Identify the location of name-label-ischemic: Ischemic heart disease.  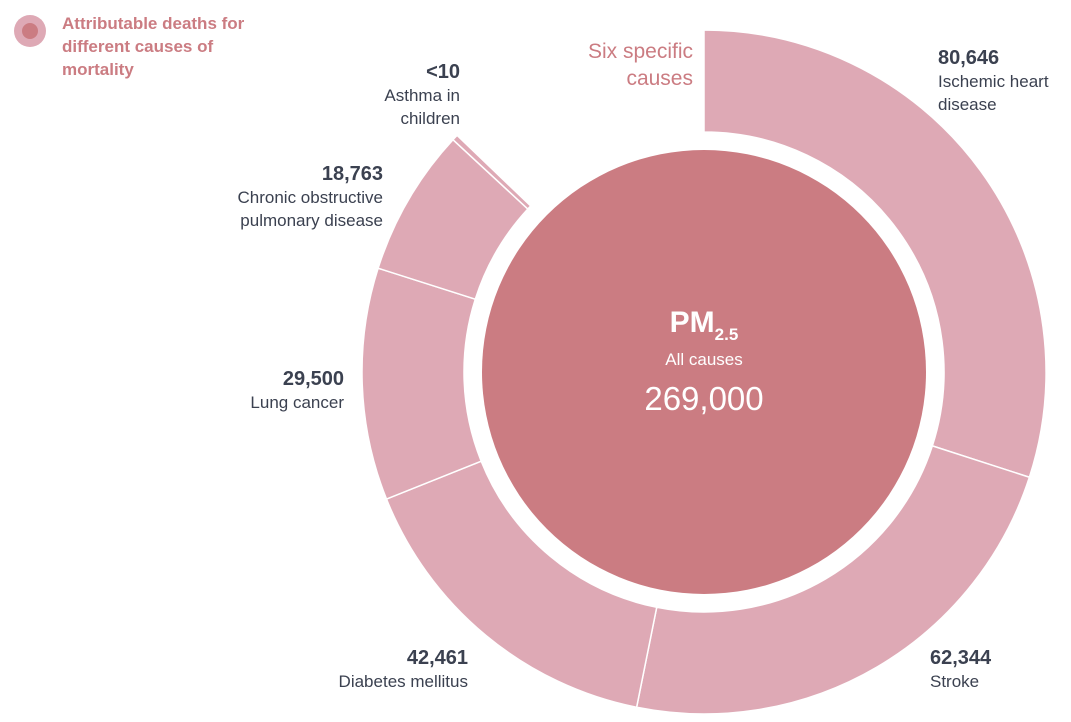
(993, 93).